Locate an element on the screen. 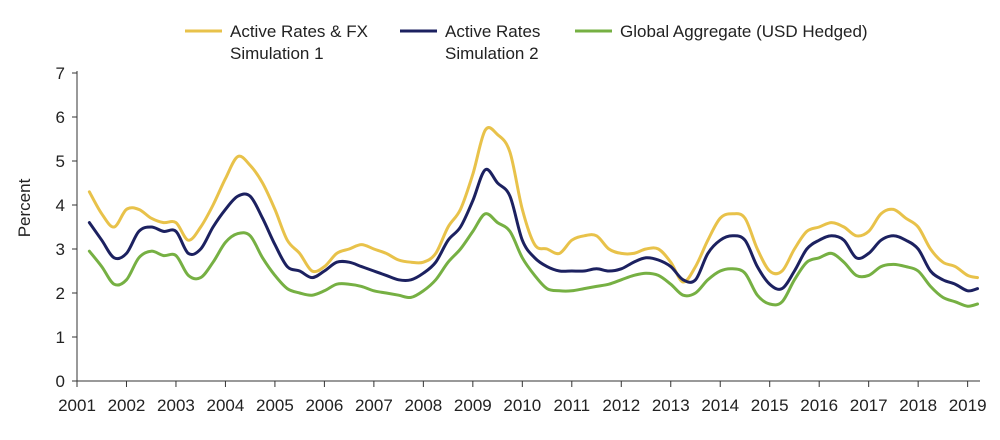  y-tick-label-0: 0 is located at coordinates (60, 381).